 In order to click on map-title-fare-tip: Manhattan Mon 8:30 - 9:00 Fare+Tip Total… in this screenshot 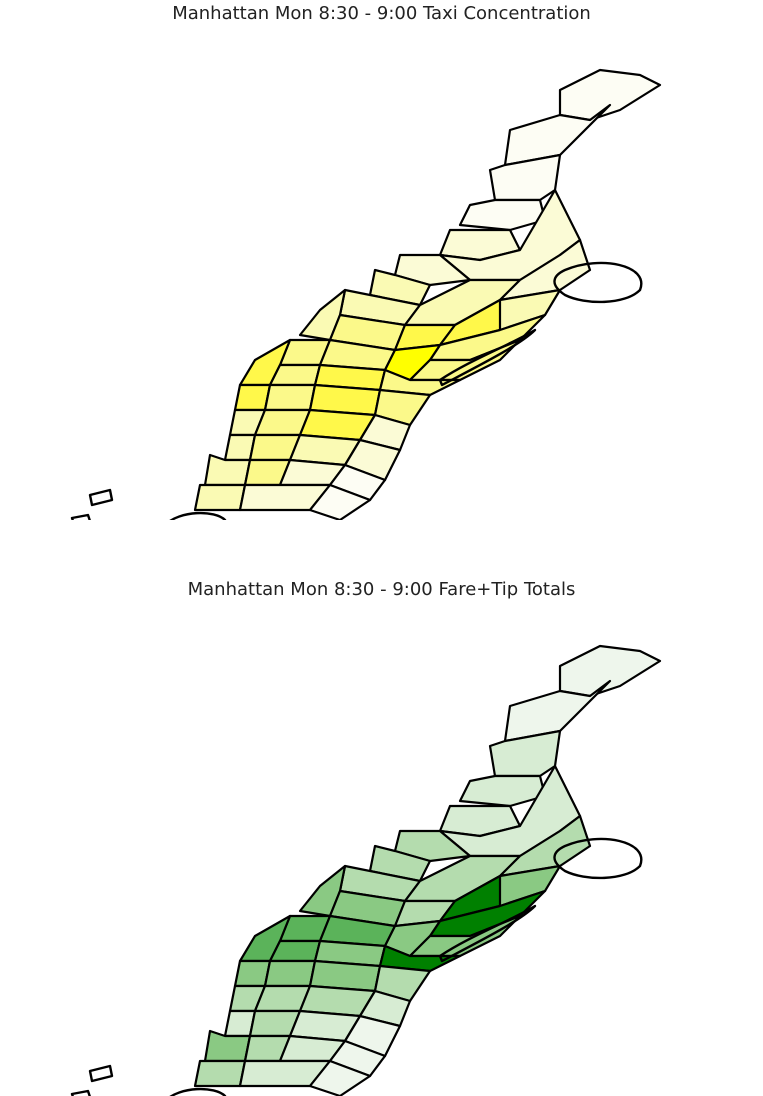, I will do `click(381, 589)`.